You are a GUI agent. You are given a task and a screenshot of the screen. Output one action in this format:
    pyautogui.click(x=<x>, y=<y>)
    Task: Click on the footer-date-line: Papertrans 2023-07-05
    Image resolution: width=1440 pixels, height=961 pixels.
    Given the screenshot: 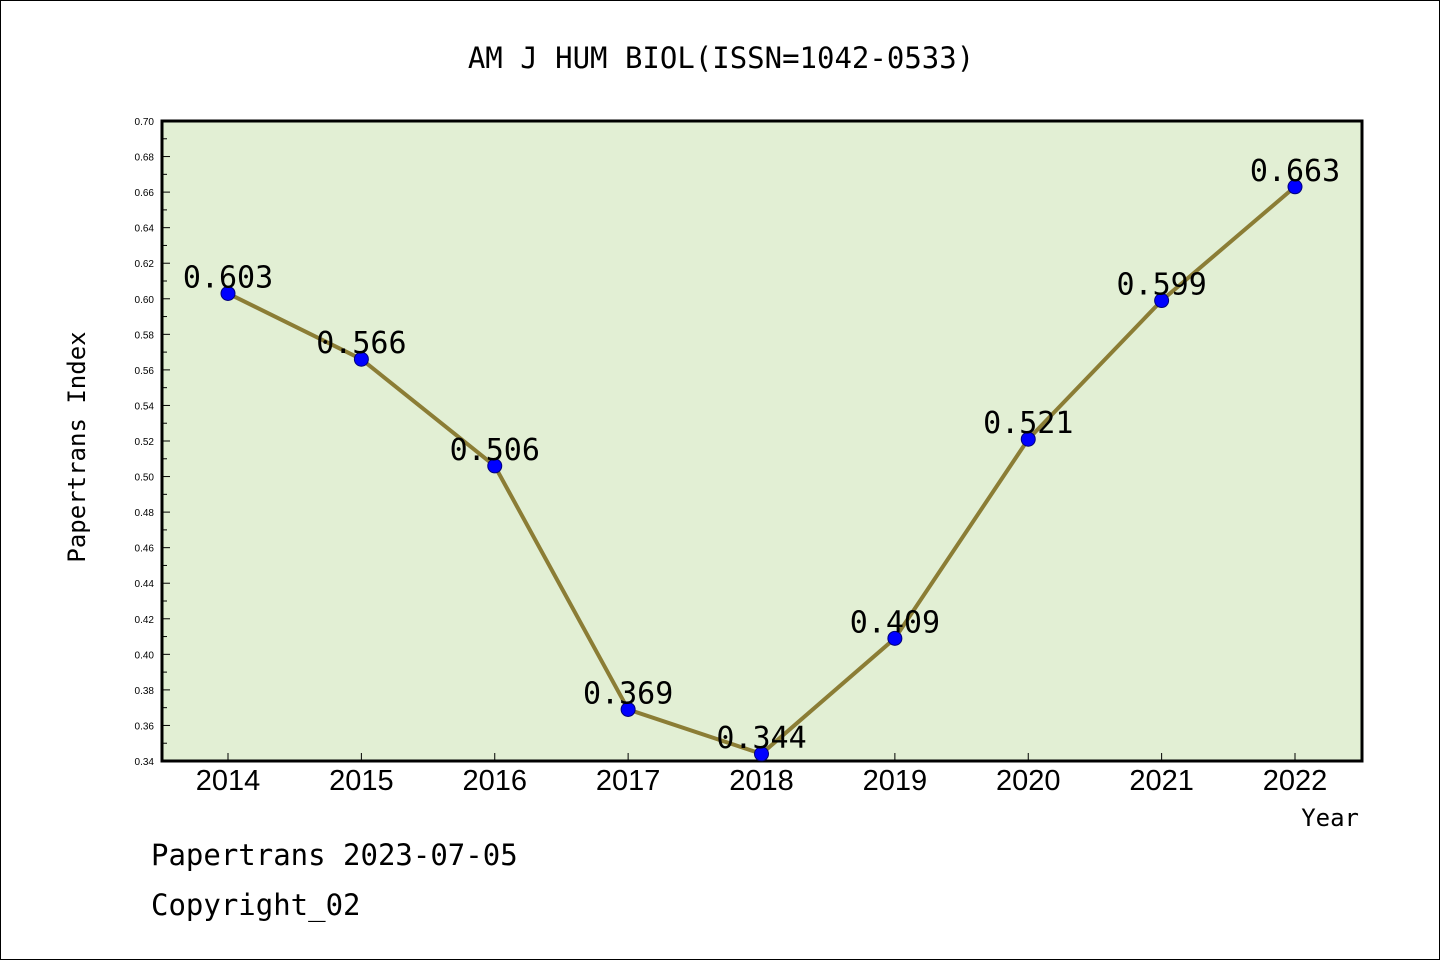 What is the action you would take?
    pyautogui.click(x=334, y=855)
    